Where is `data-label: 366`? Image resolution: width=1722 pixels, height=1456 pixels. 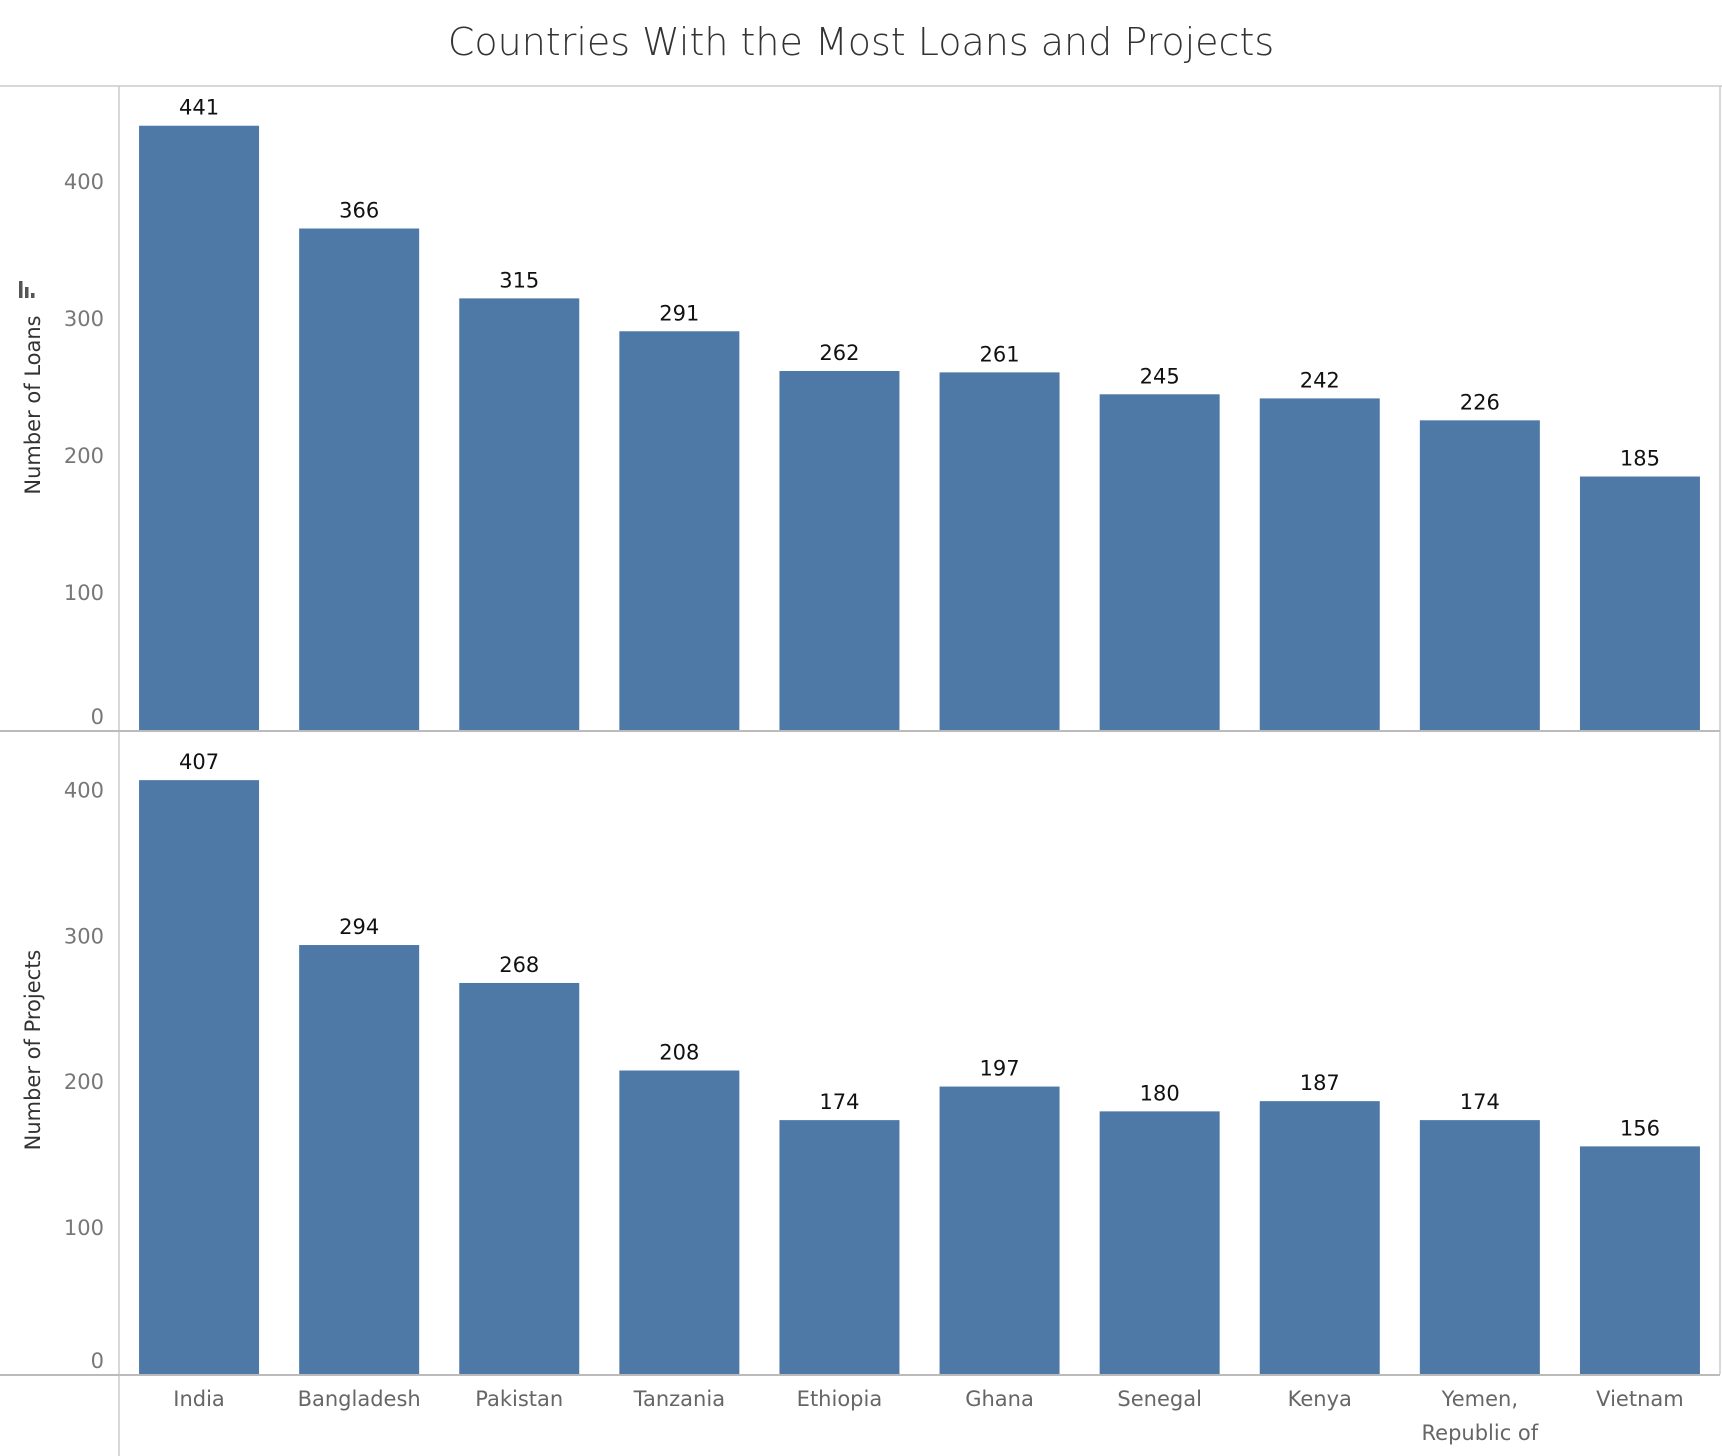 data-label: 366 is located at coordinates (359, 211).